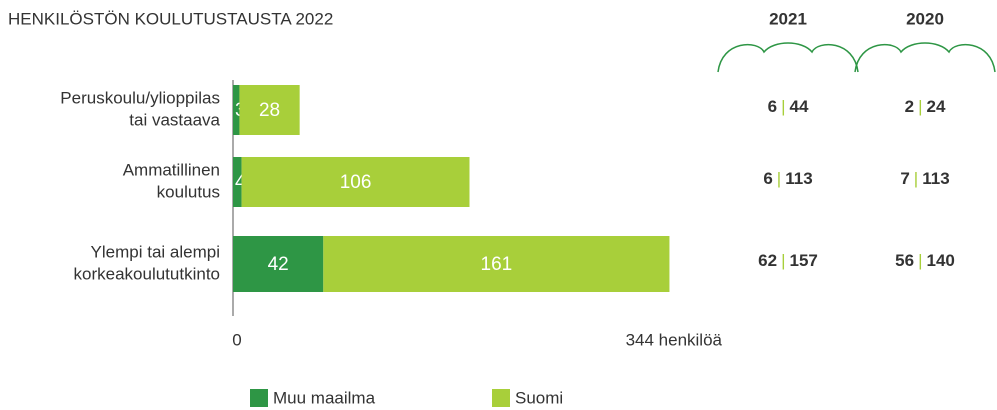 The width and height of the screenshot is (997, 410). I want to click on comparison-values: 6 | 44, so click(788, 106).